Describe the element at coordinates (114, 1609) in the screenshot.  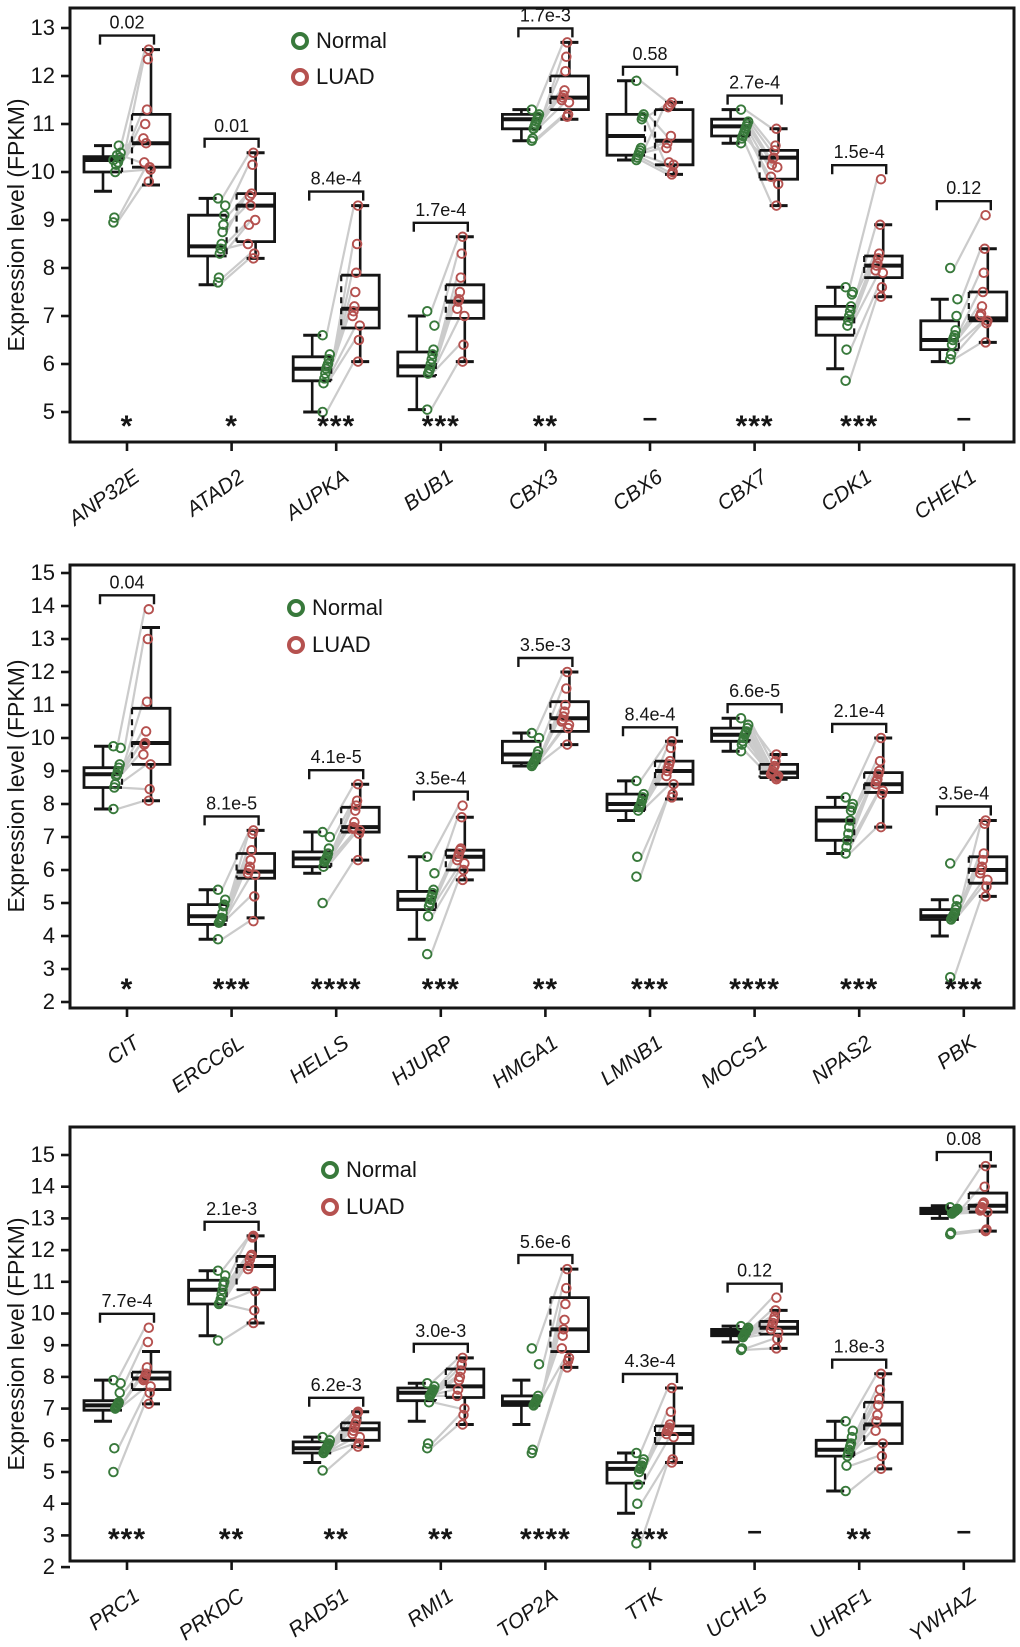
I see `gene-label: PRC1` at that location.